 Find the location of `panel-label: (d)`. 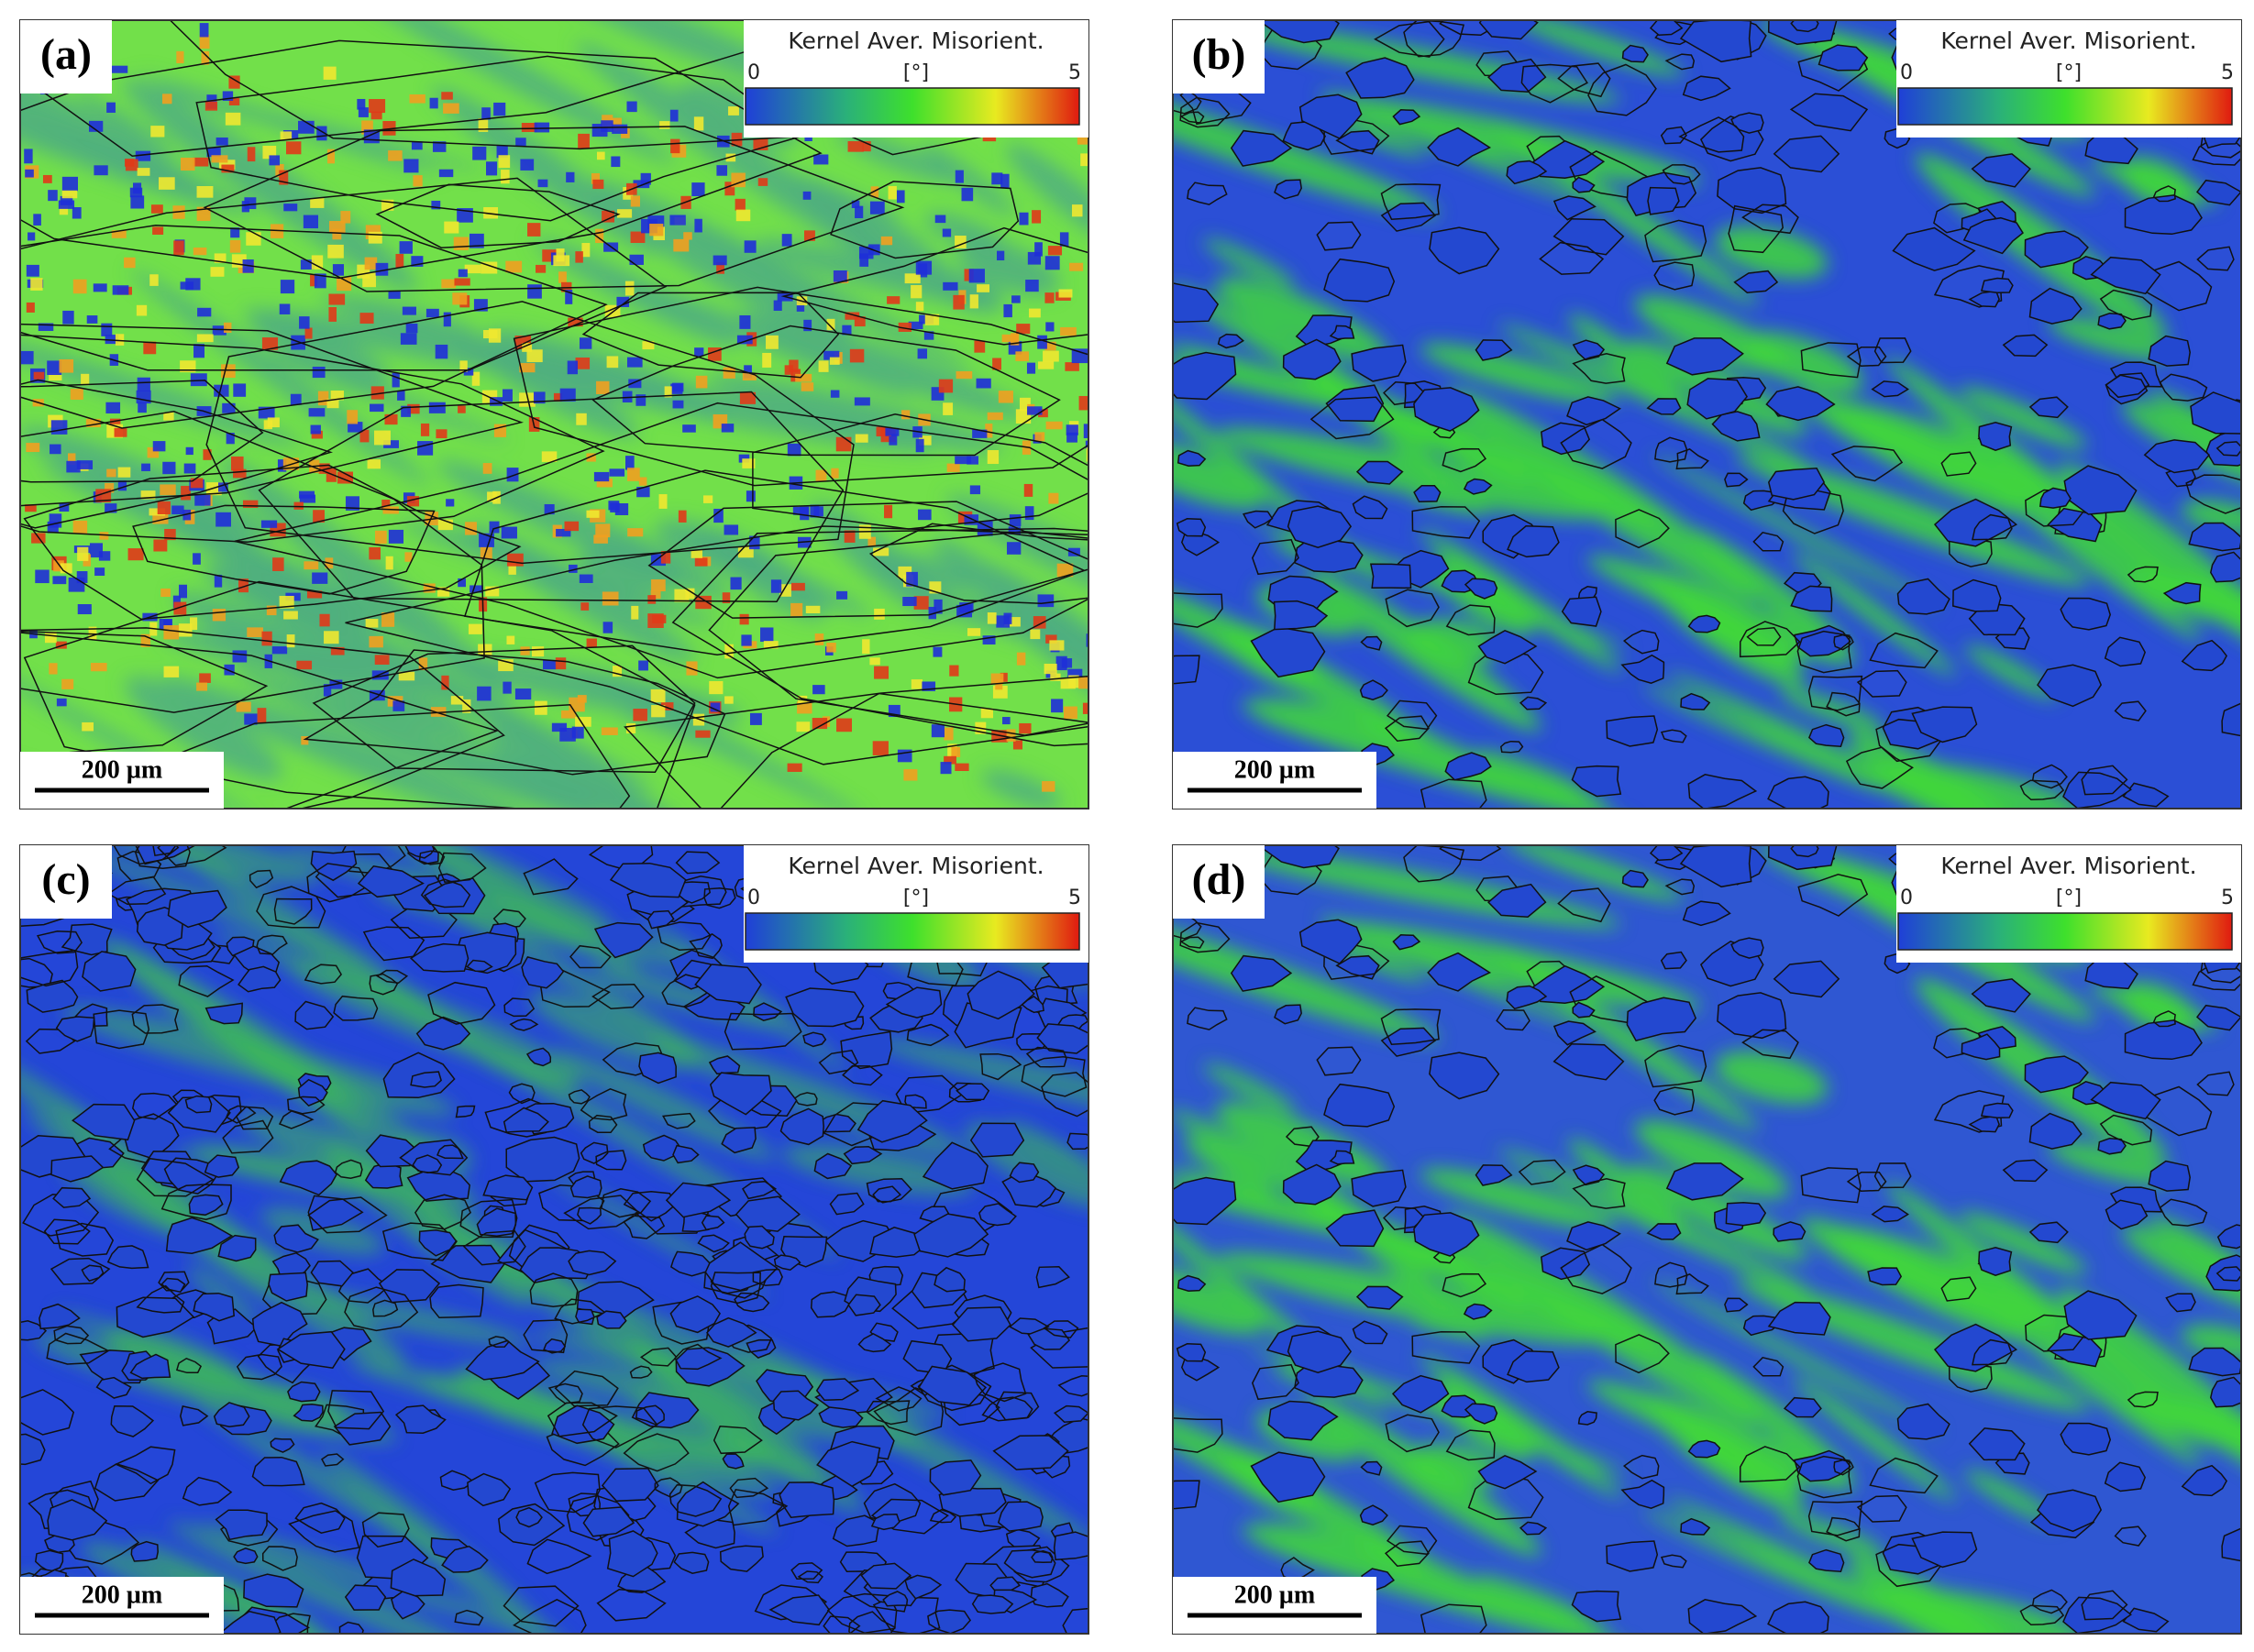

panel-label: (d) is located at coordinates (1219, 879).